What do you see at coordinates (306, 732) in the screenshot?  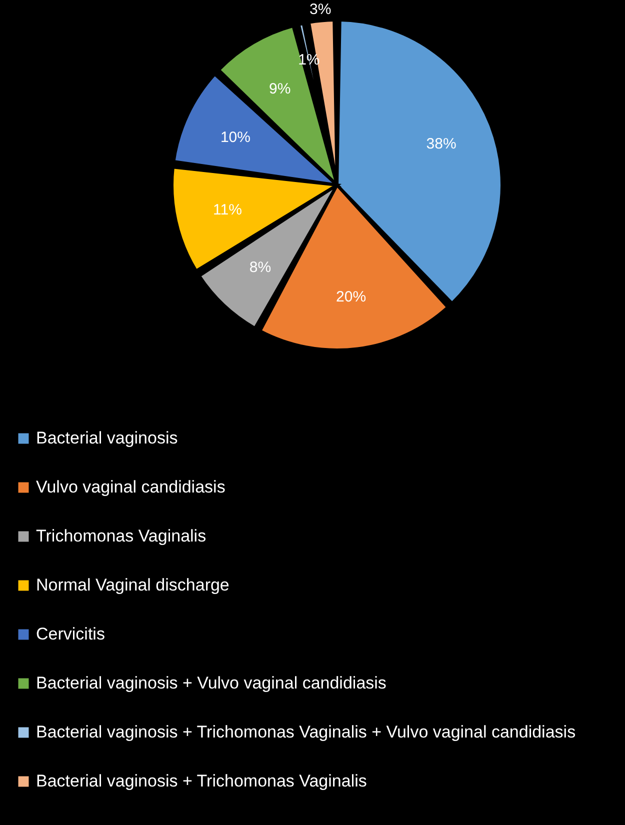 I see `legend-label: Bacterial vaginosis + Trichomonas Vaginalis + Vulvo vaginal candidiasis` at bounding box center [306, 732].